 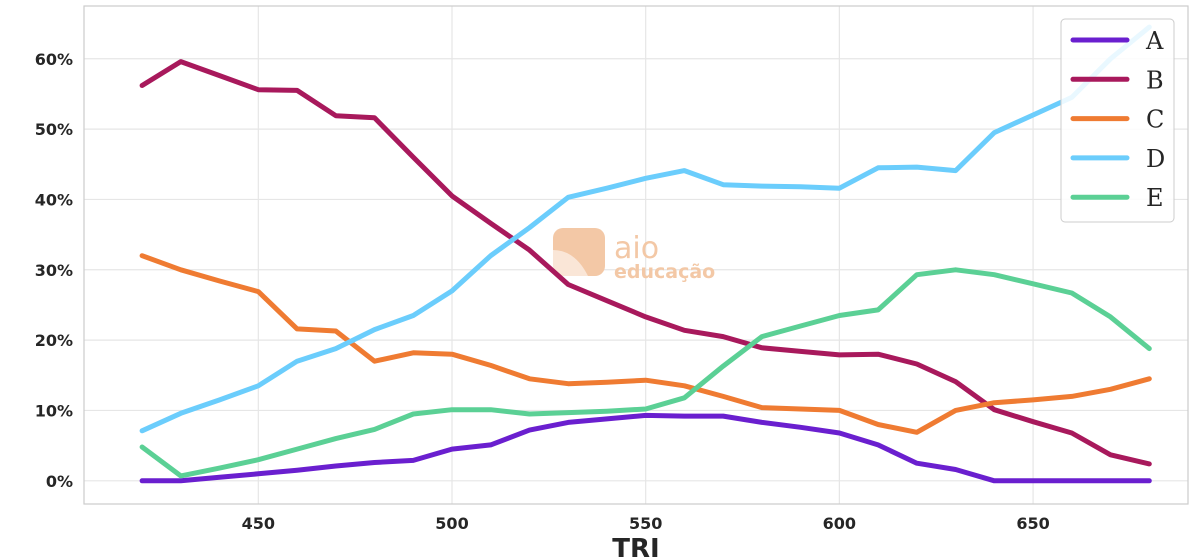 I want to click on y-tick-label: 50%, so click(x=54, y=129).